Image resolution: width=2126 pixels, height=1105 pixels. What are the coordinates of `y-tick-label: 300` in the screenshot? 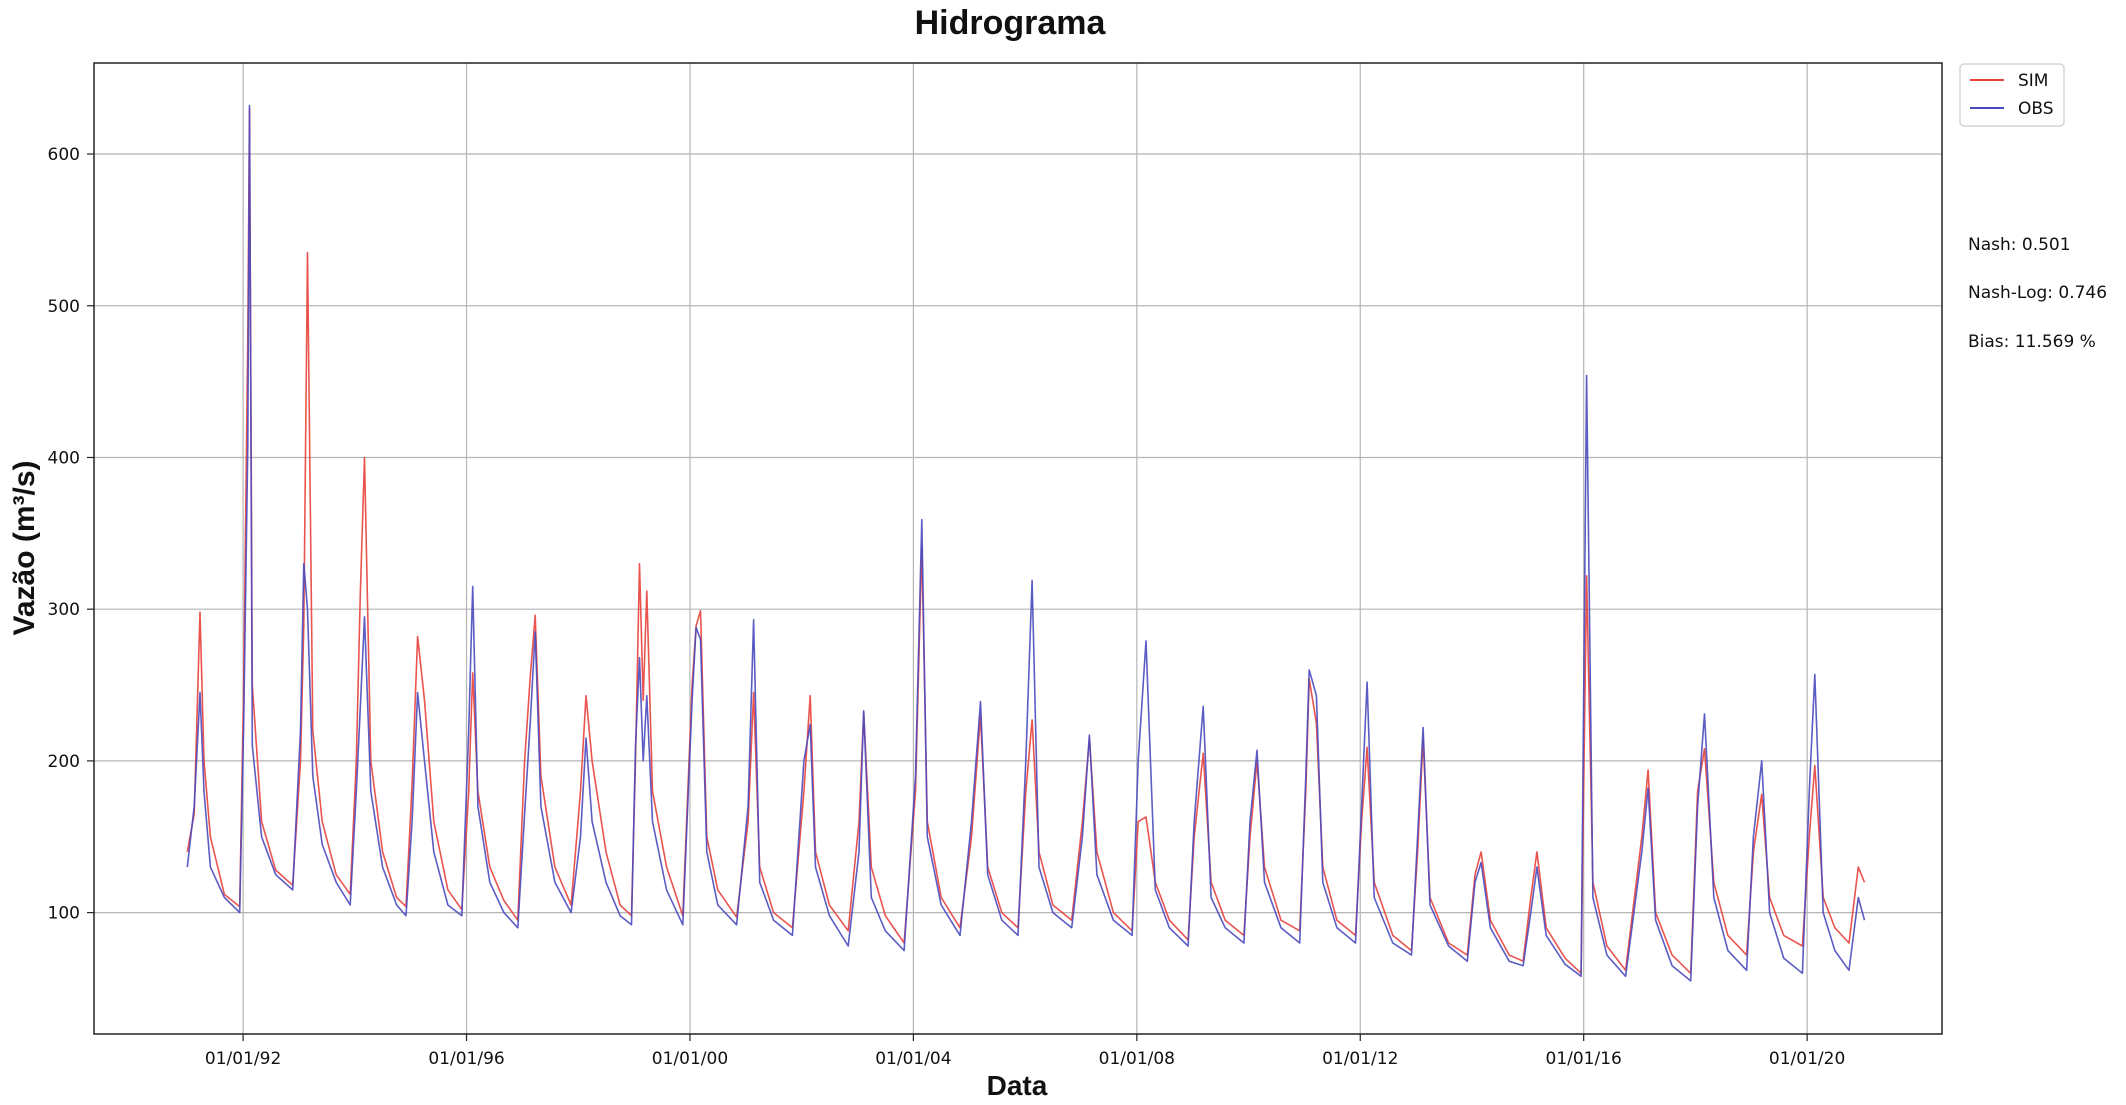 It's located at (64, 610).